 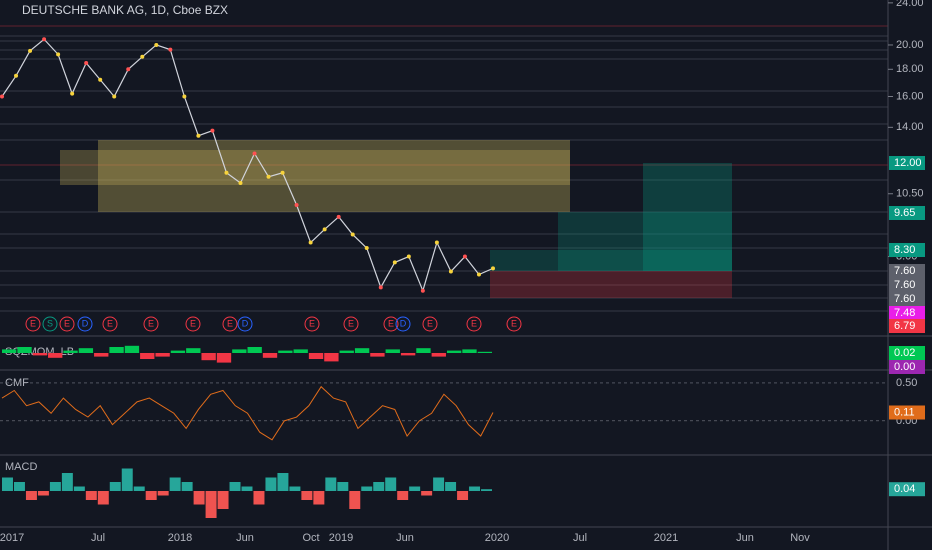 I want to click on price-tag-label: 0.00, so click(x=904, y=367).